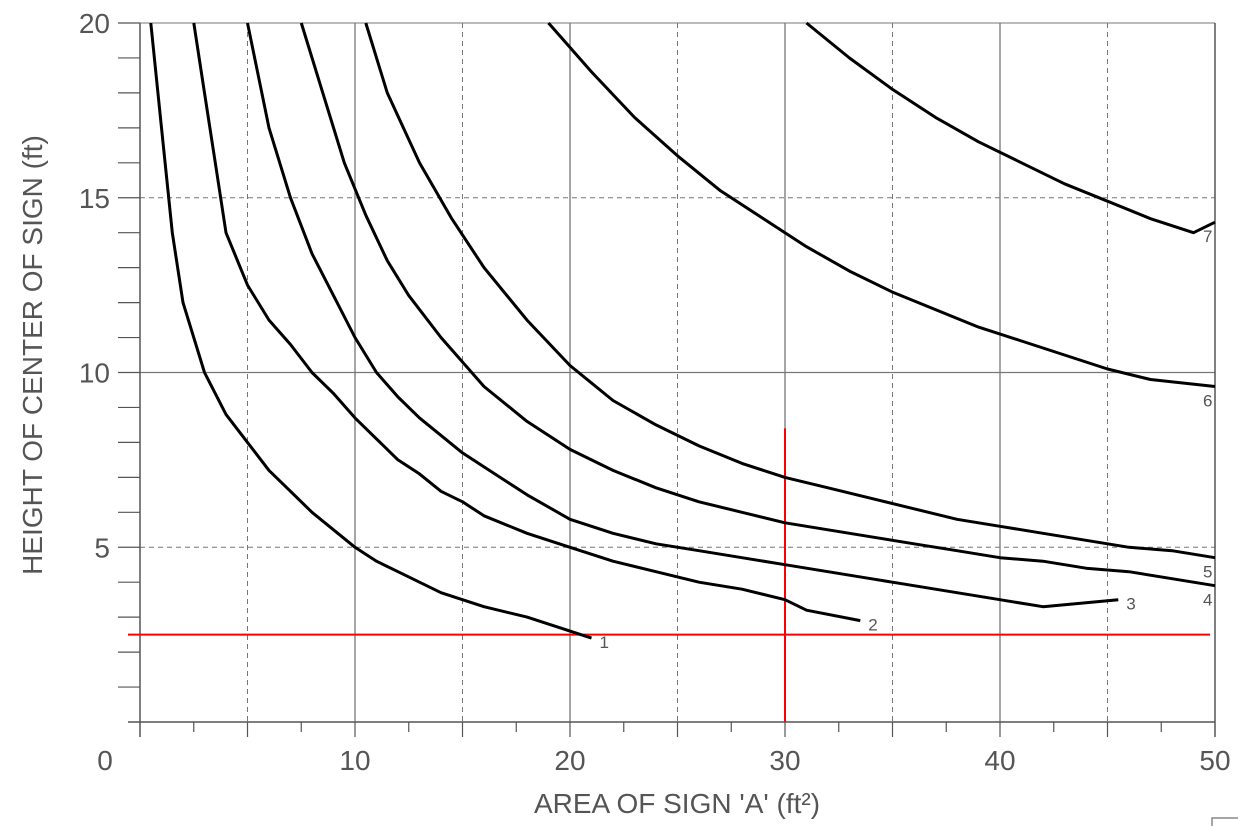 The width and height of the screenshot is (1238, 826). What do you see at coordinates (105, 760) in the screenshot?
I see `x-tick-label: 0` at bounding box center [105, 760].